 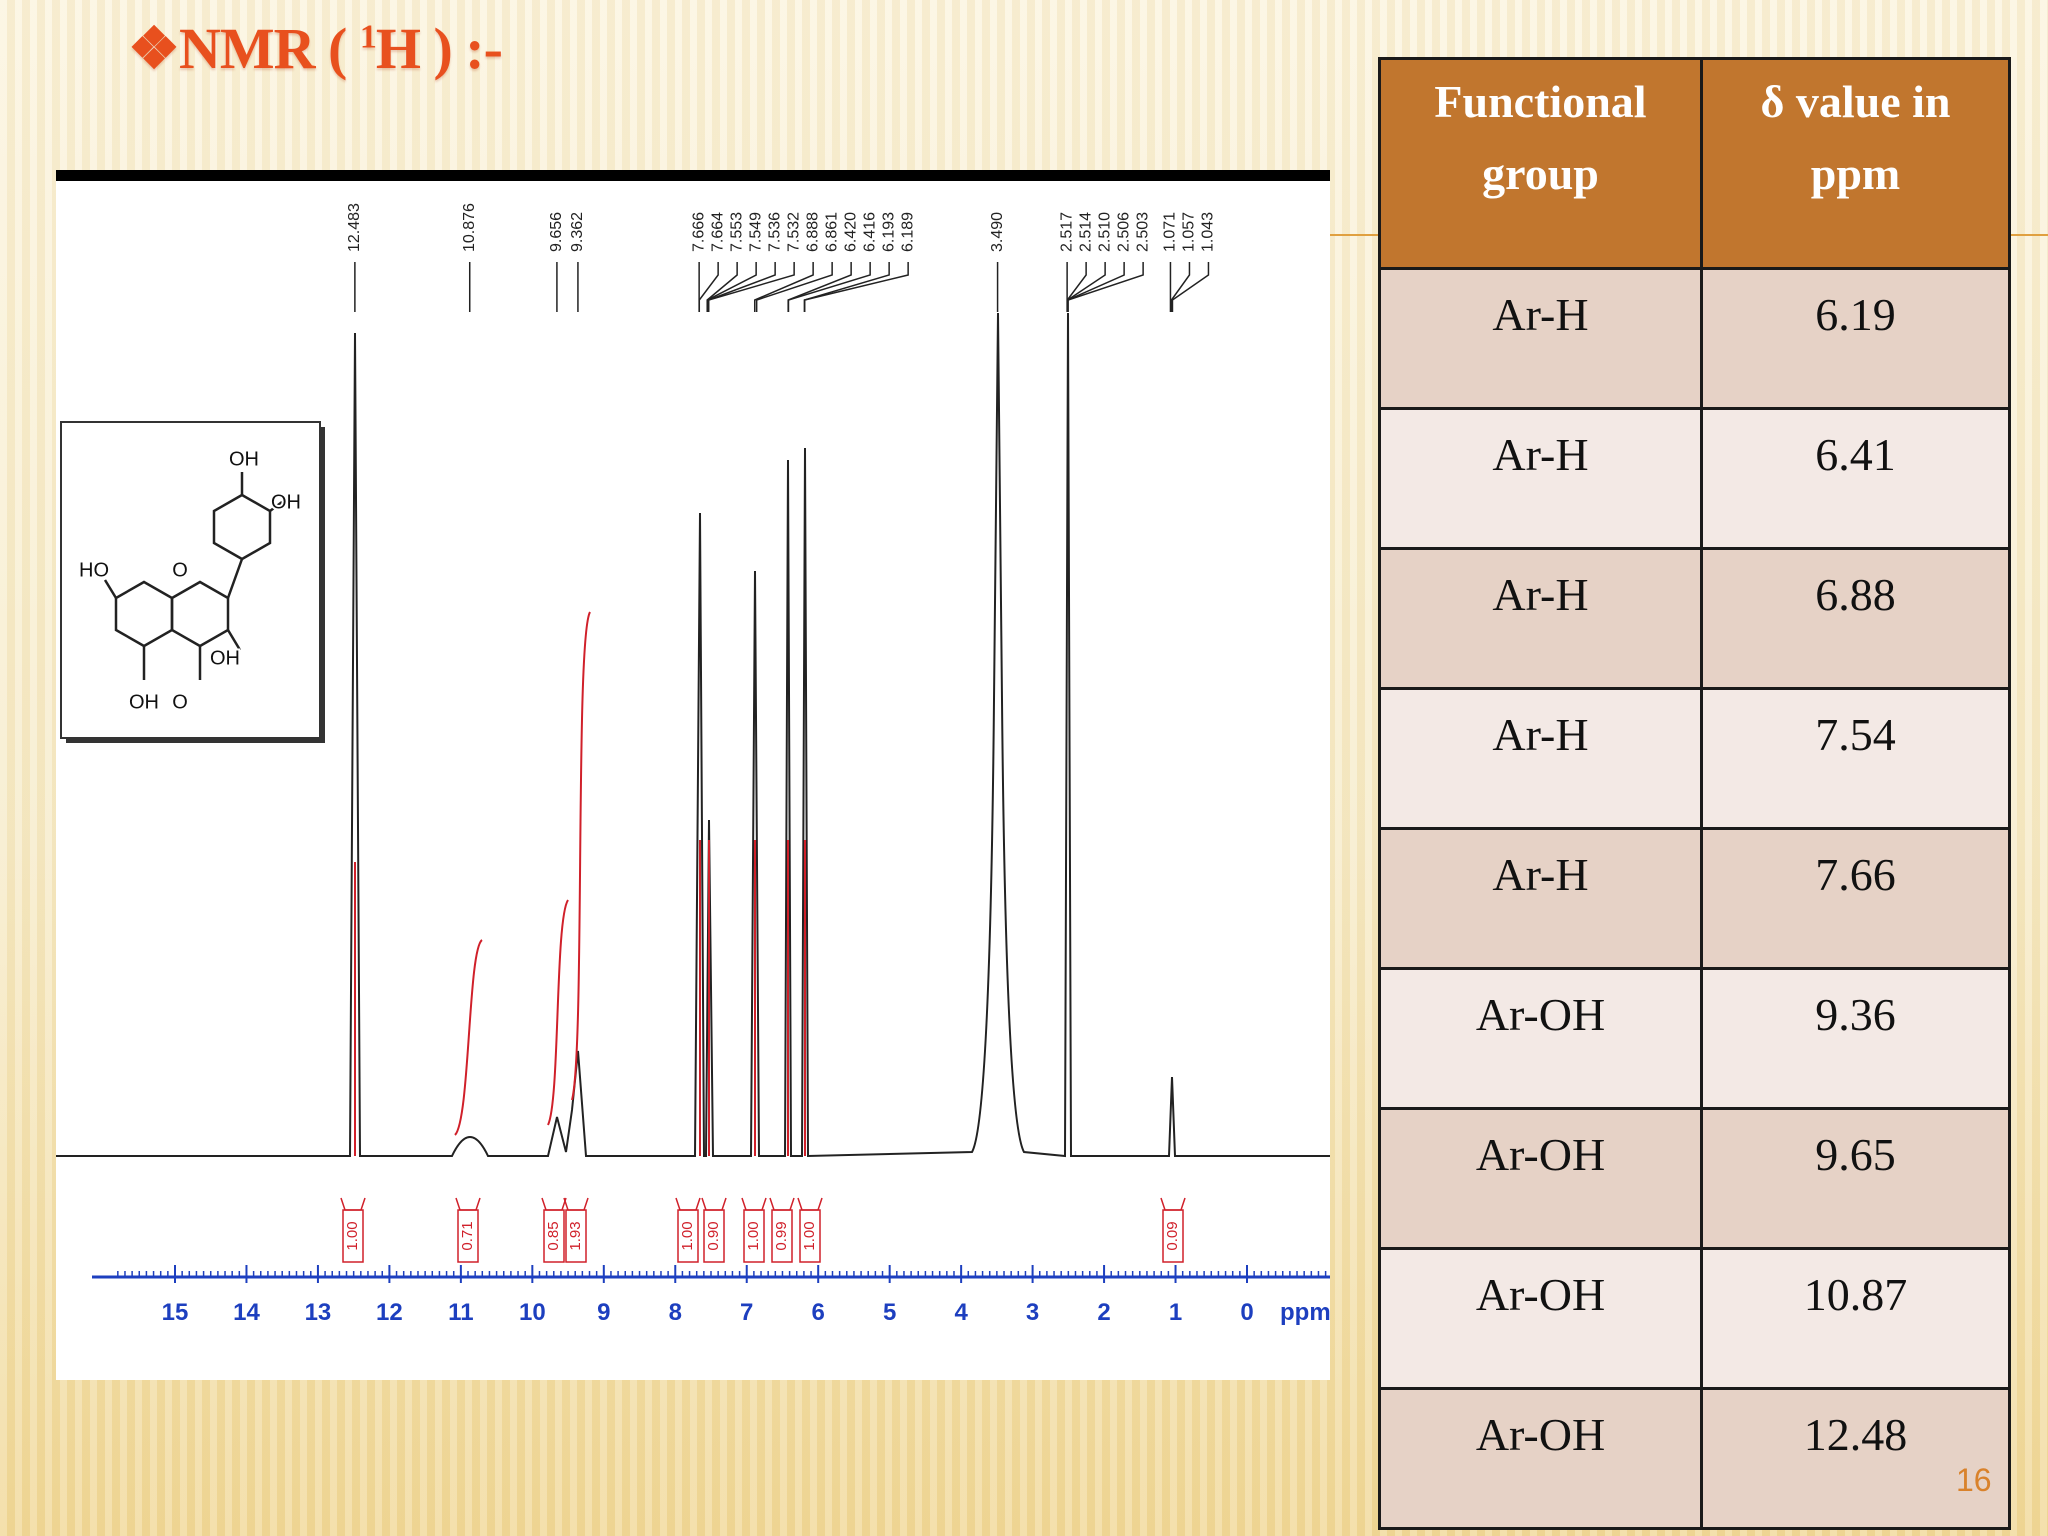 I want to click on header-row: Functional group δ value in ppm, so click(x=1694, y=163).